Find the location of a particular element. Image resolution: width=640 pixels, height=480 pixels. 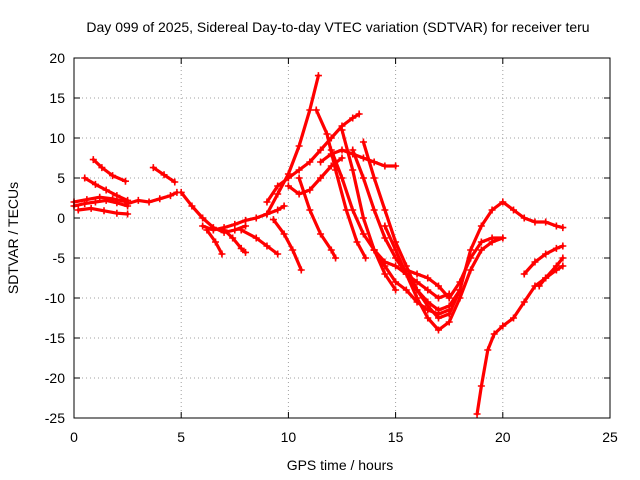

x-tick-label: 0 is located at coordinates (74, 437).